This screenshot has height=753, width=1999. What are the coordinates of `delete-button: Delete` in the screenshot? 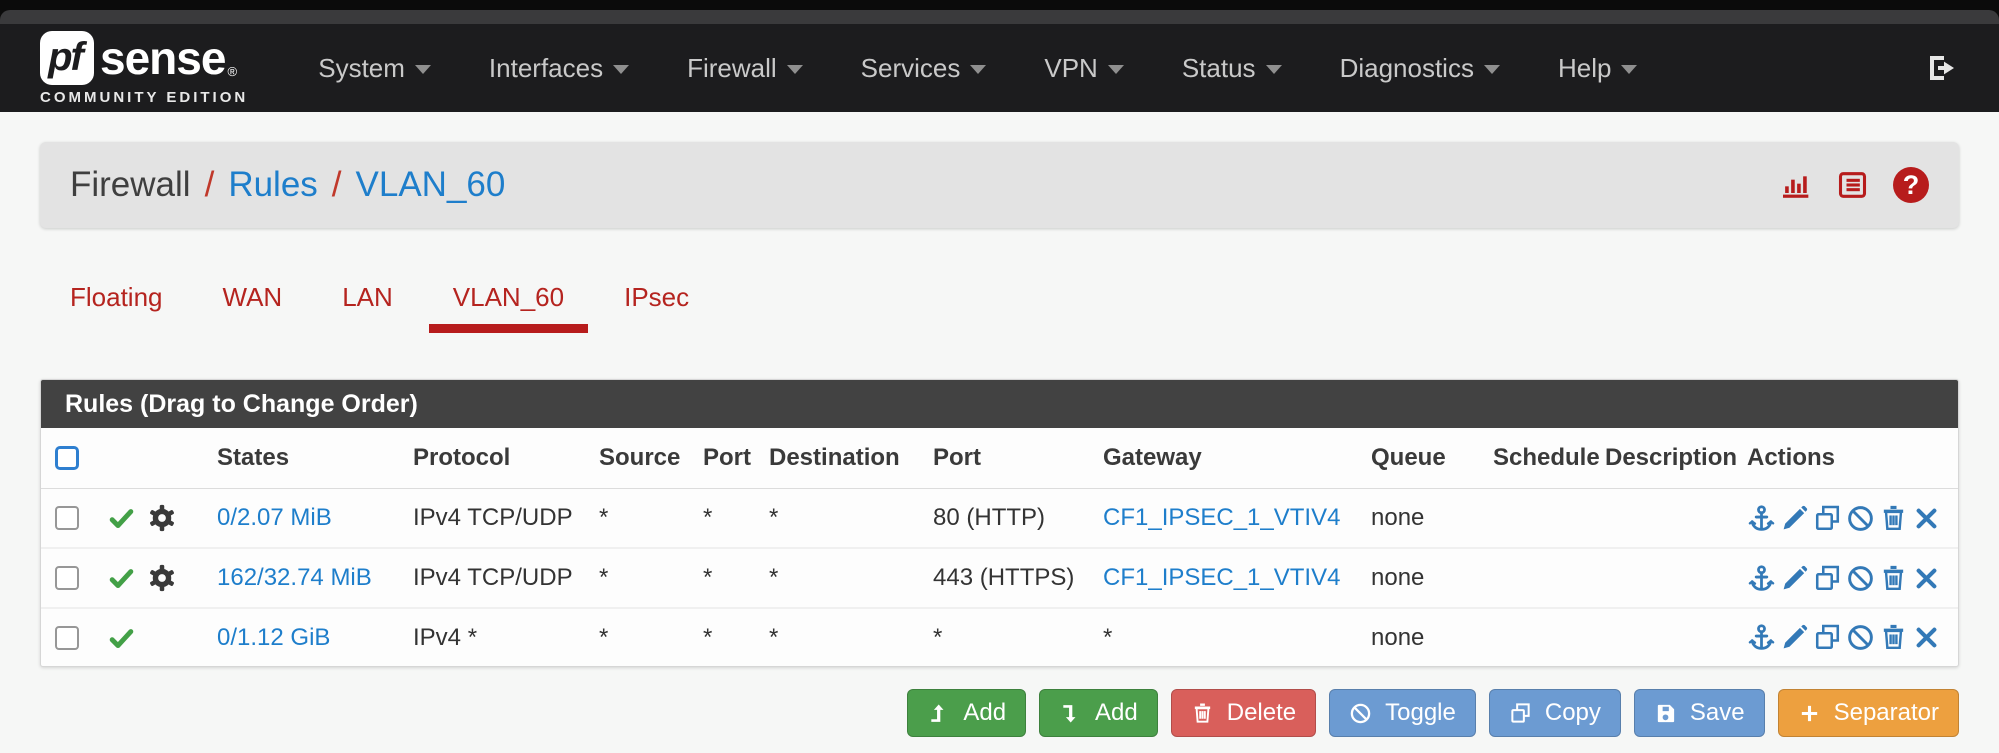 It's located at (1243, 713).